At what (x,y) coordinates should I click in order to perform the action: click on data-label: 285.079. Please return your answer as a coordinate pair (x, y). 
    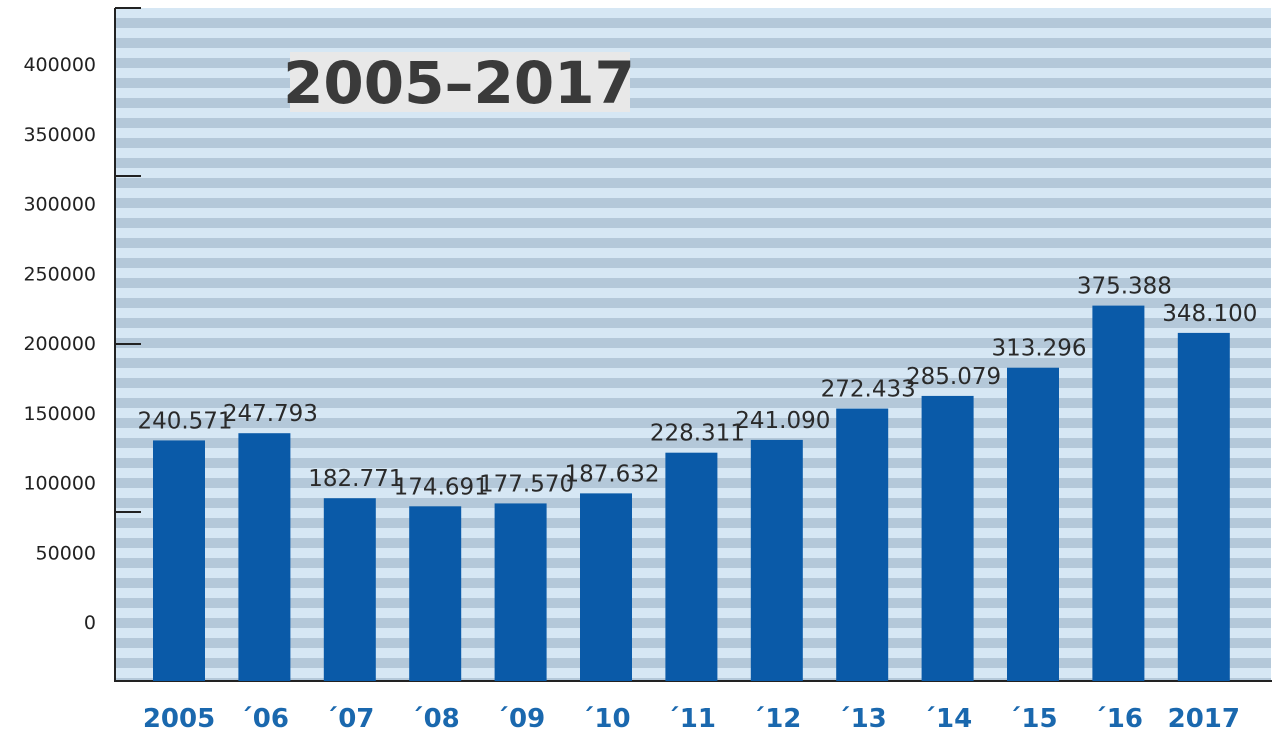
    Looking at the image, I should click on (953, 377).